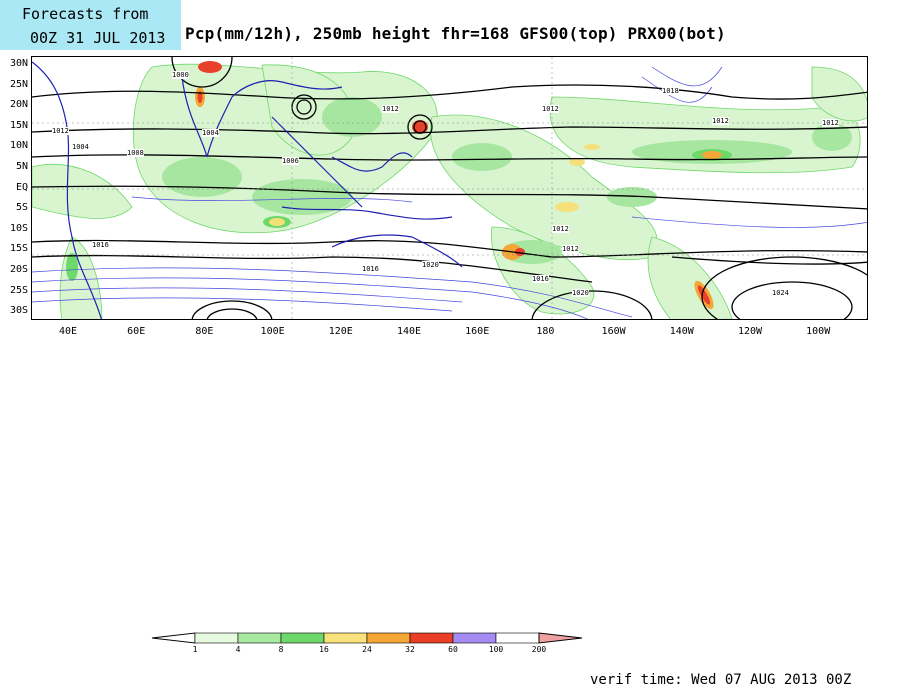 The width and height of the screenshot is (900, 700). What do you see at coordinates (21, 166) in the screenshot?
I see `lat-label: 5N` at bounding box center [21, 166].